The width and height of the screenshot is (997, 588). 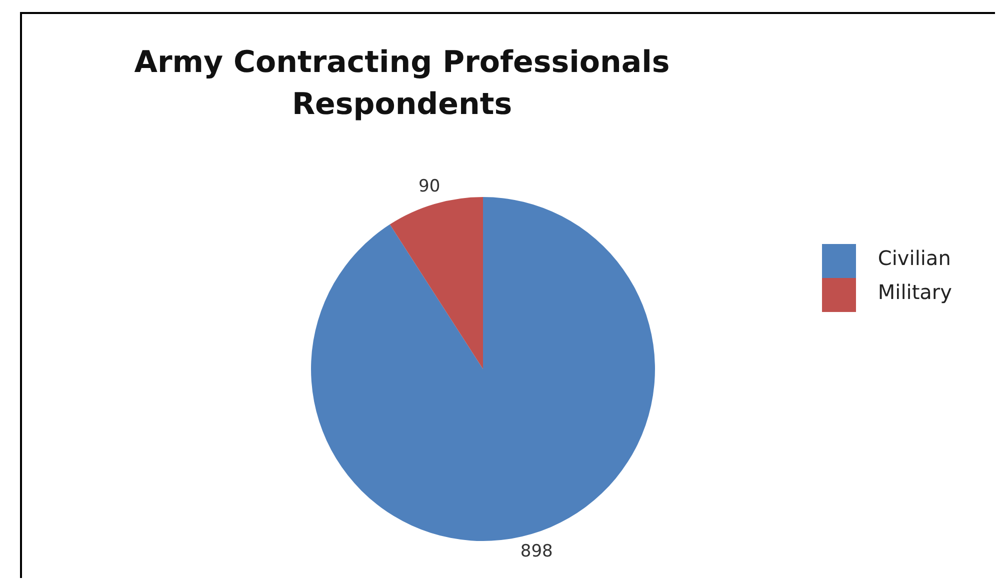 I want to click on legend-label: Civilian, so click(x=914, y=258).